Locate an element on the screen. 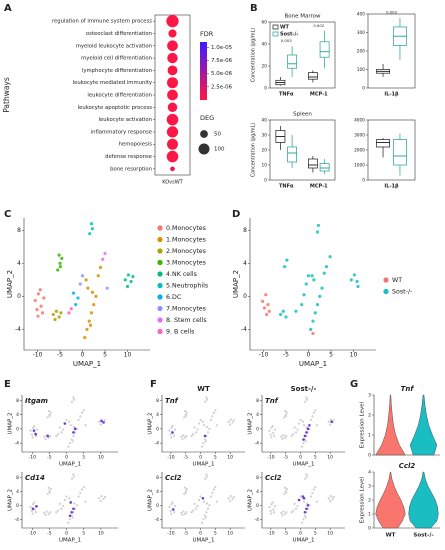 The height and width of the screenshot is (550, 445). box is located at coordinates (324, 167).